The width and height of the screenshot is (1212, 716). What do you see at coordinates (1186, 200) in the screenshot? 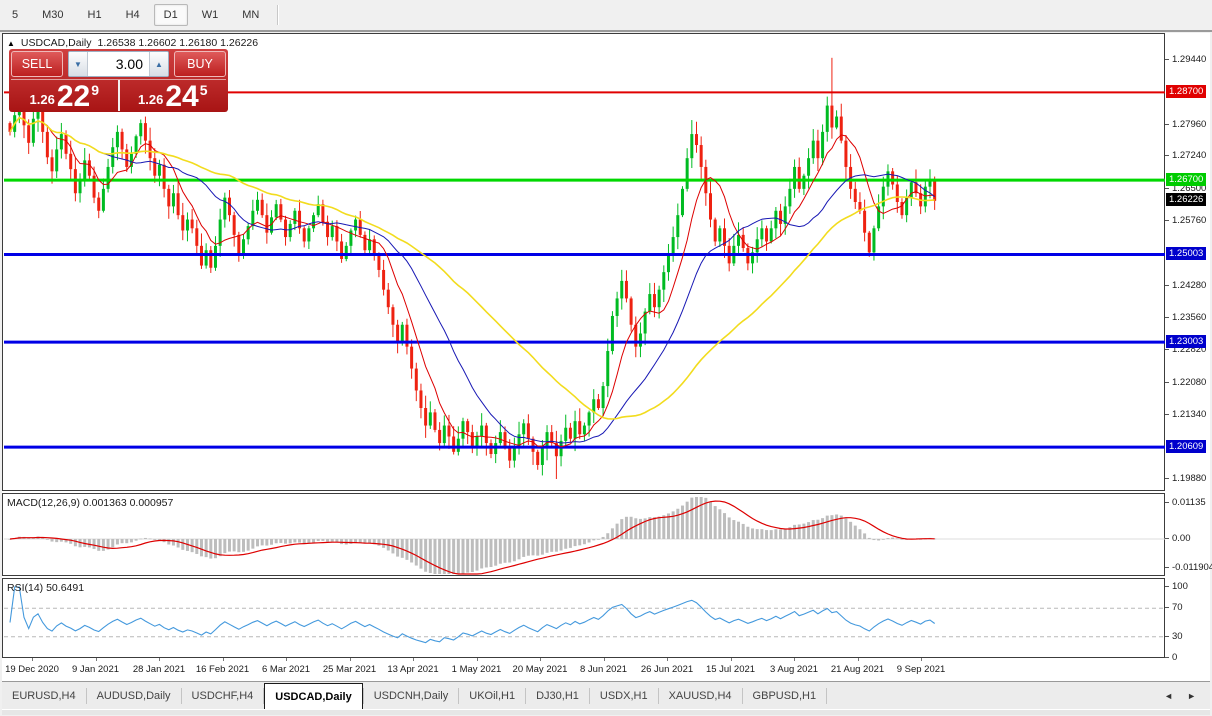
I see `price-level-badge: 1.26226` at bounding box center [1186, 200].